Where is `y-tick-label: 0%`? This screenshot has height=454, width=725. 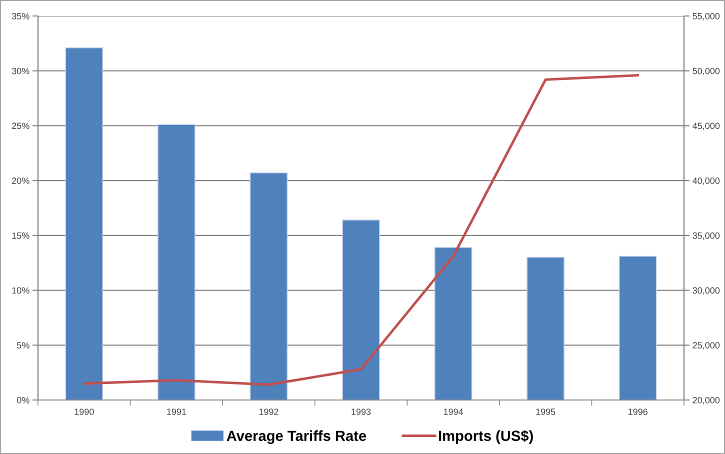 y-tick-label: 0% is located at coordinates (23, 400).